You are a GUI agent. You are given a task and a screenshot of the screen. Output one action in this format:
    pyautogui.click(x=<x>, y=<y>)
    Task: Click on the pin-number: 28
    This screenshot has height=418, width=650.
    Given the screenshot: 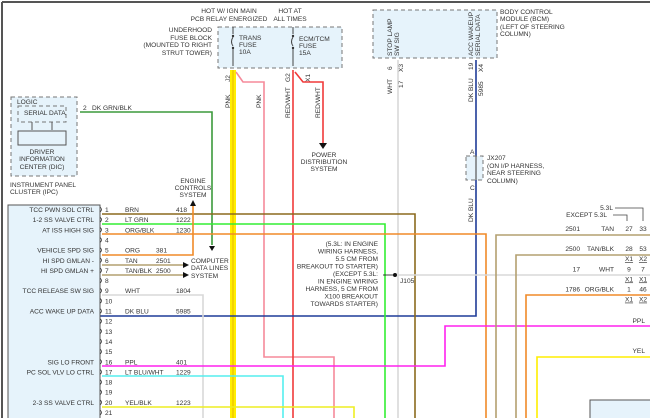 What is the action you would take?
    pyautogui.click(x=629, y=249)
    